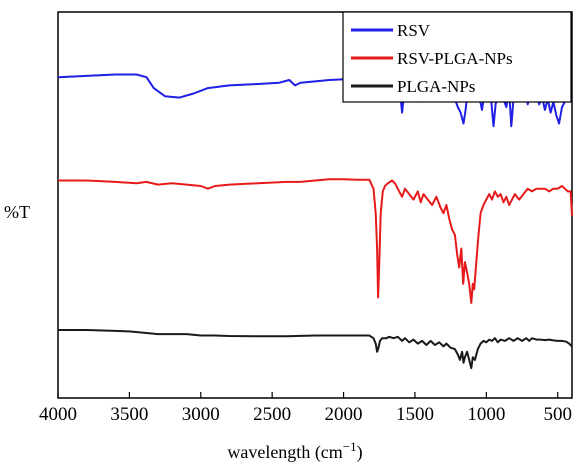 The image size is (576, 466). I want to click on x-axis-title: wavelength (cm−1), so click(294, 451).